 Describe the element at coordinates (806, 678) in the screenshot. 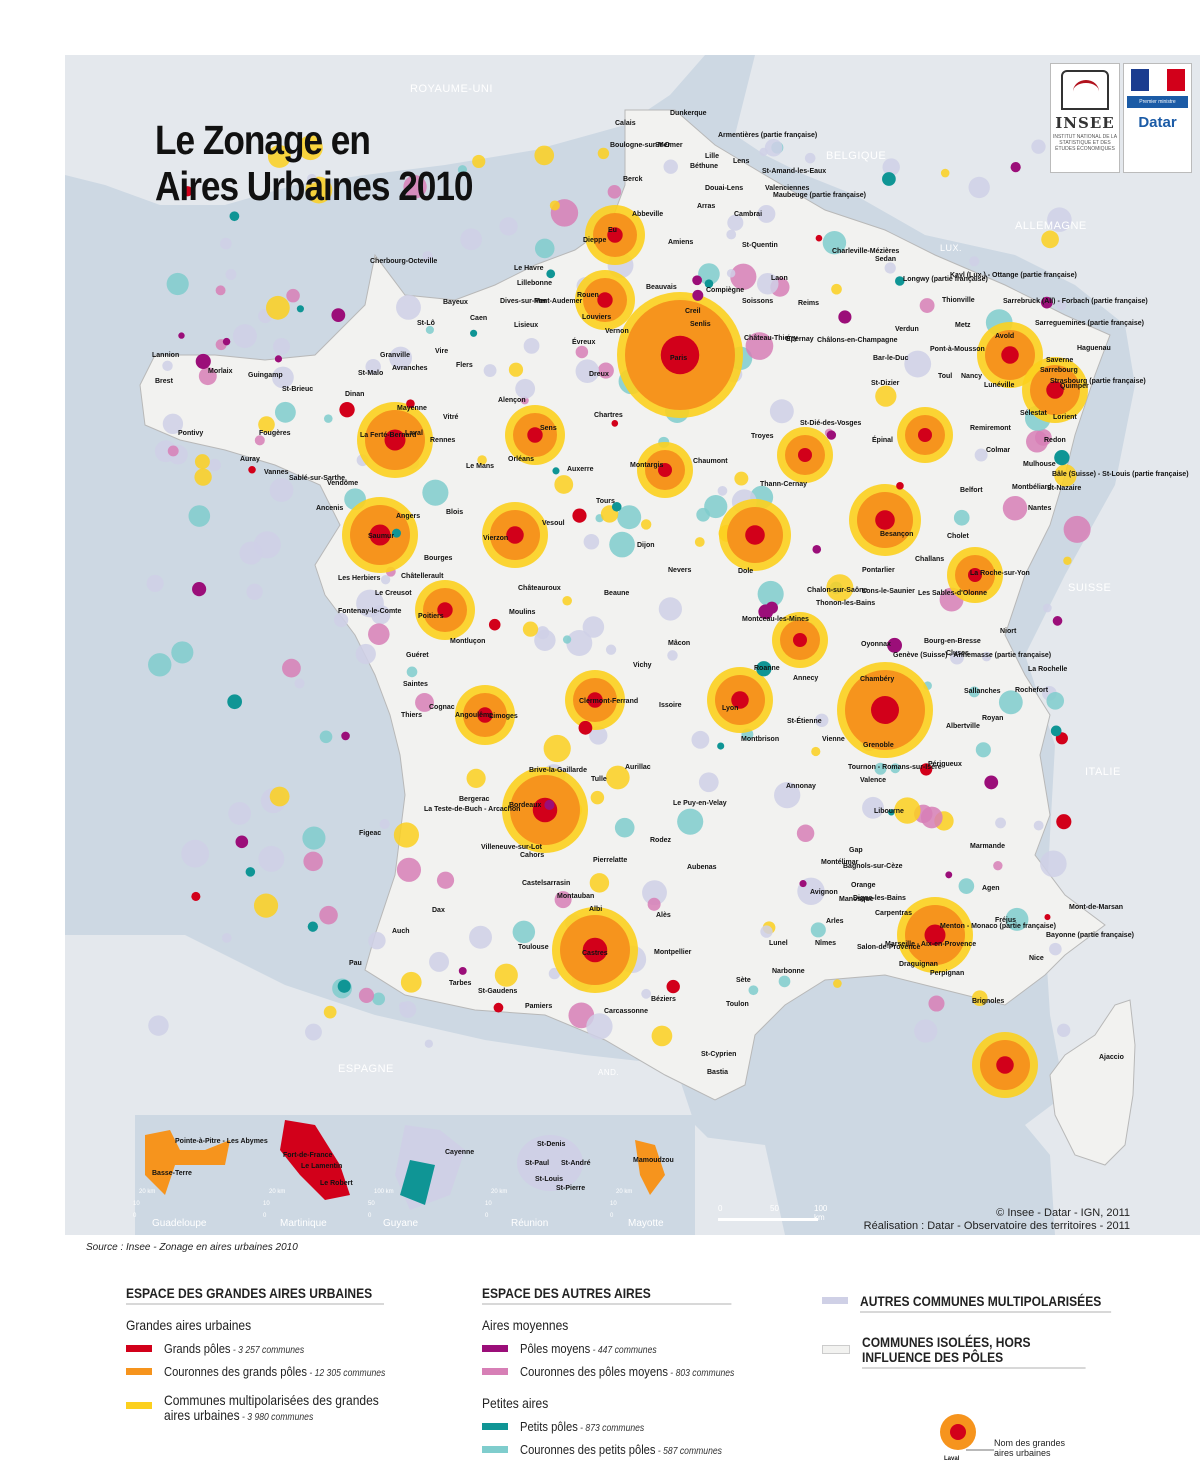

I see `city-label: Annecy` at that location.